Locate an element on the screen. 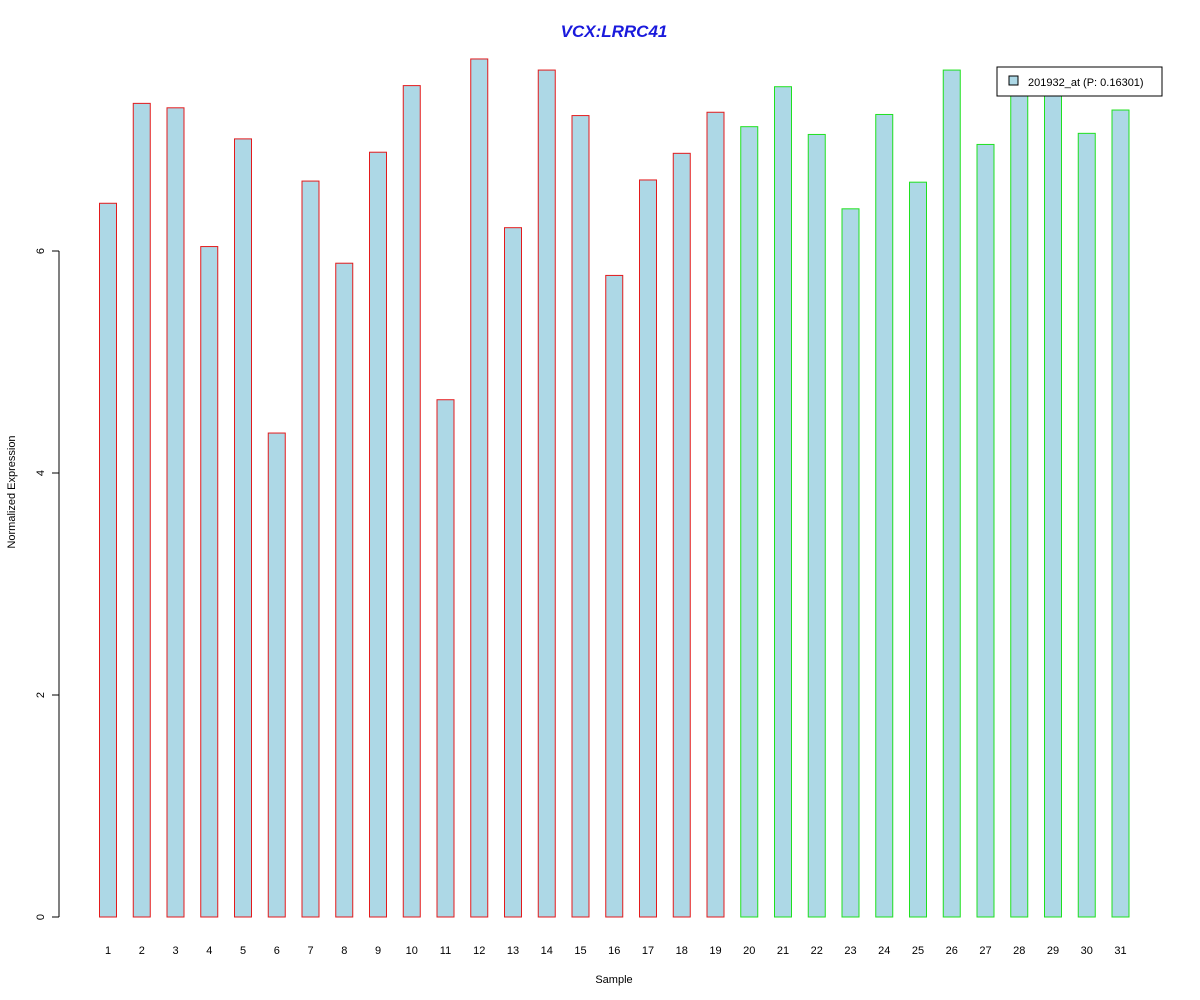  x-tick-label: 28 is located at coordinates (1019, 951).